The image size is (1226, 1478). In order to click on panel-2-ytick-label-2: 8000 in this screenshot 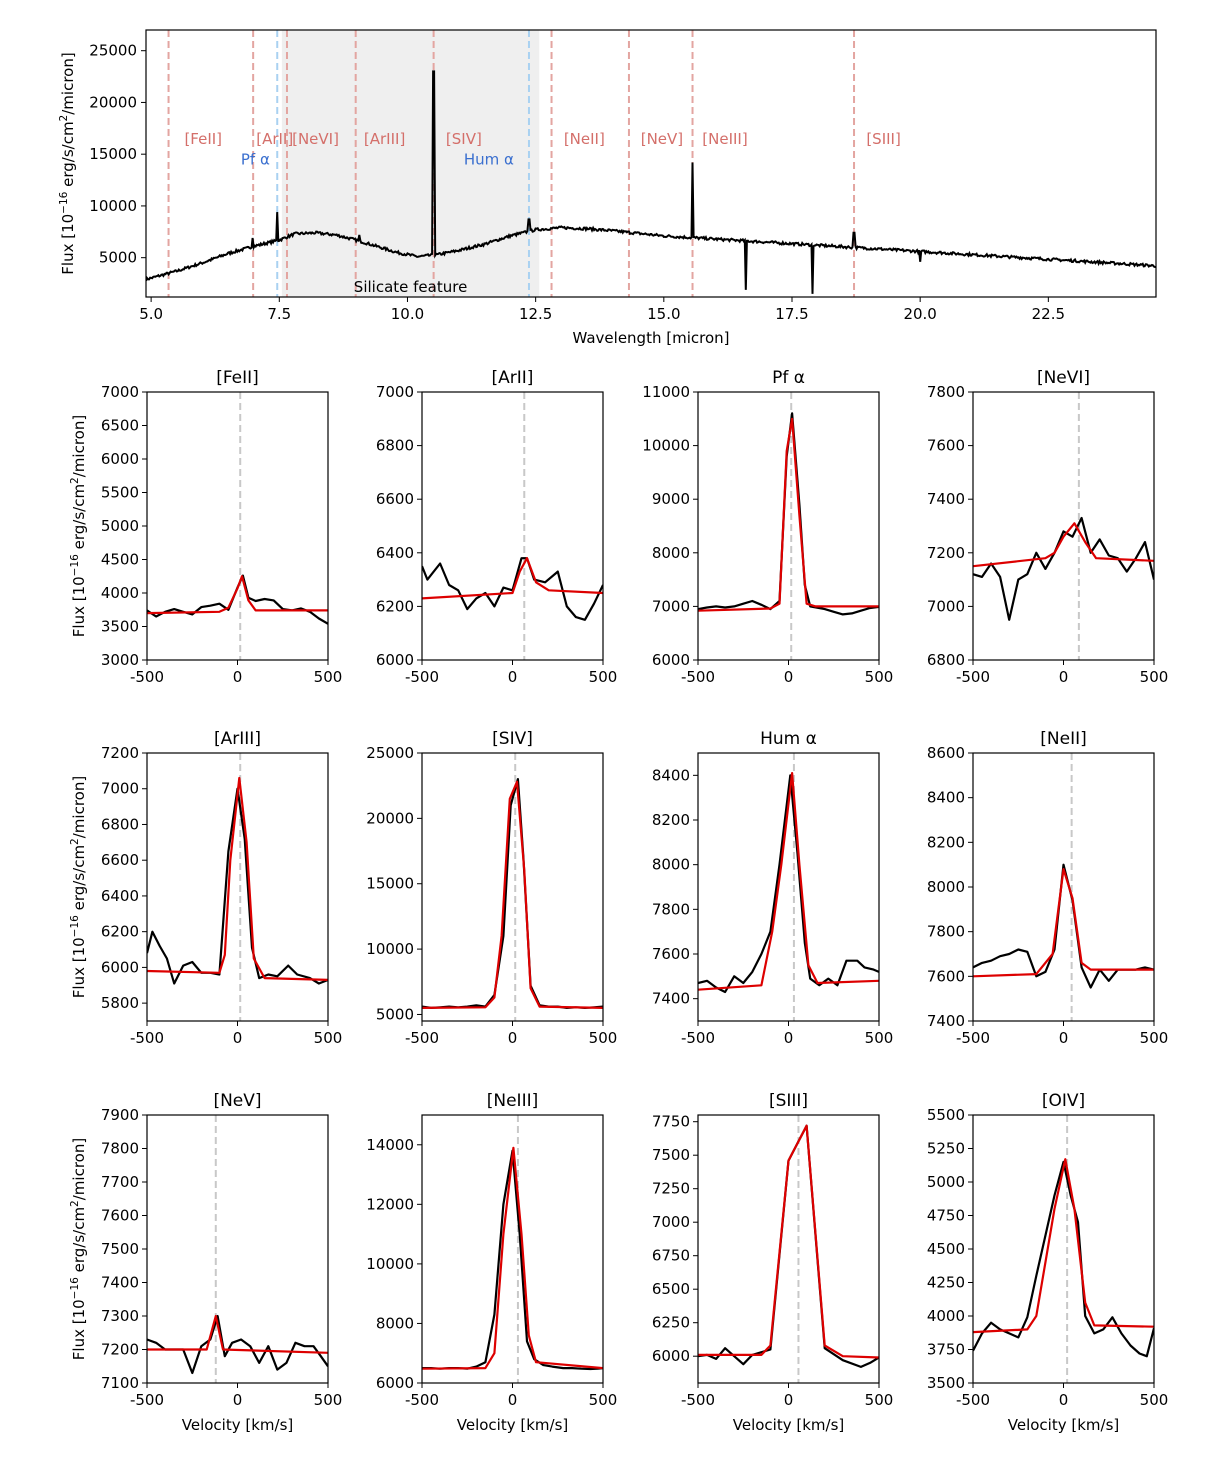, I will do `click(671, 553)`.